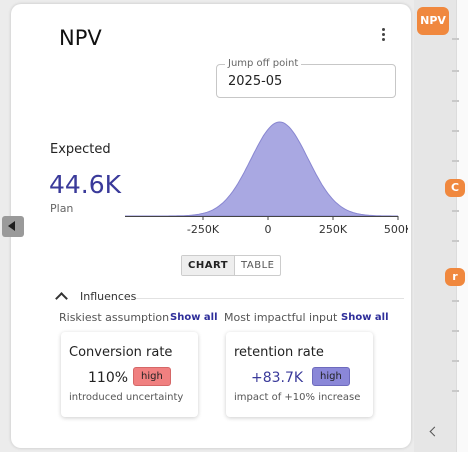  What do you see at coordinates (261, 169) in the screenshot?
I see `distribution-area` at bounding box center [261, 169].